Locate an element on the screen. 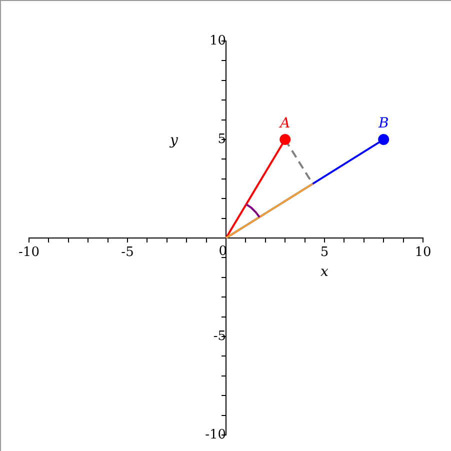 The width and height of the screenshot is (451, 451). x-axis-title: x is located at coordinates (324, 272).